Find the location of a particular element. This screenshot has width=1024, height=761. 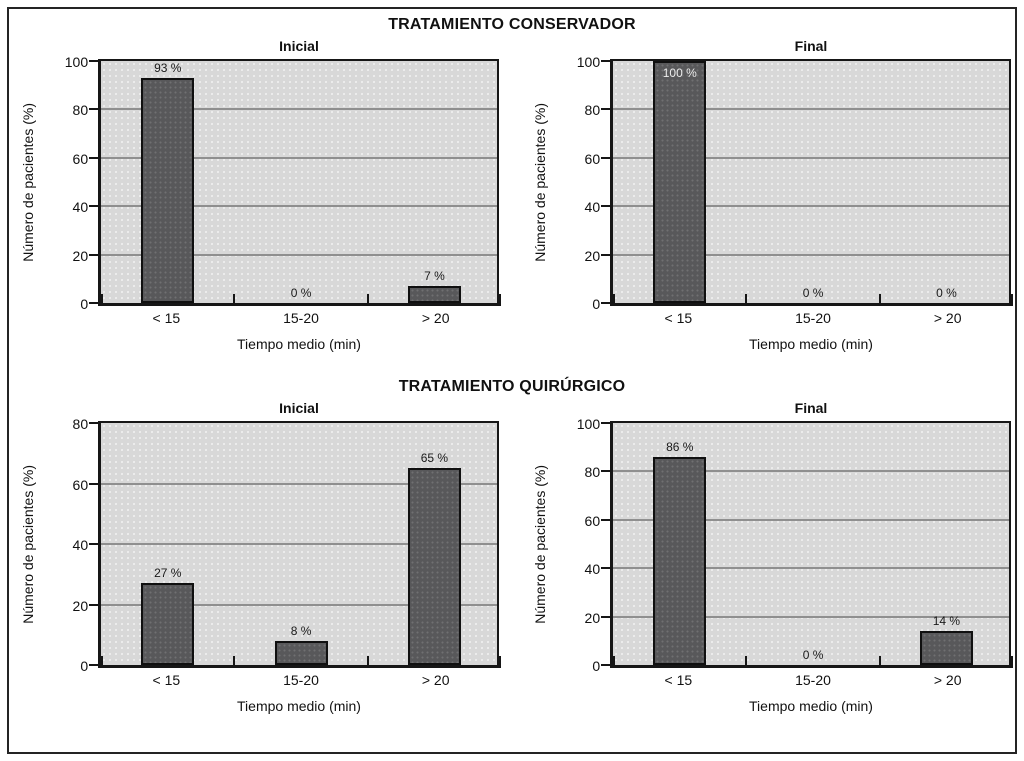

bar-value-label: 27 % is located at coordinates (168, 573).